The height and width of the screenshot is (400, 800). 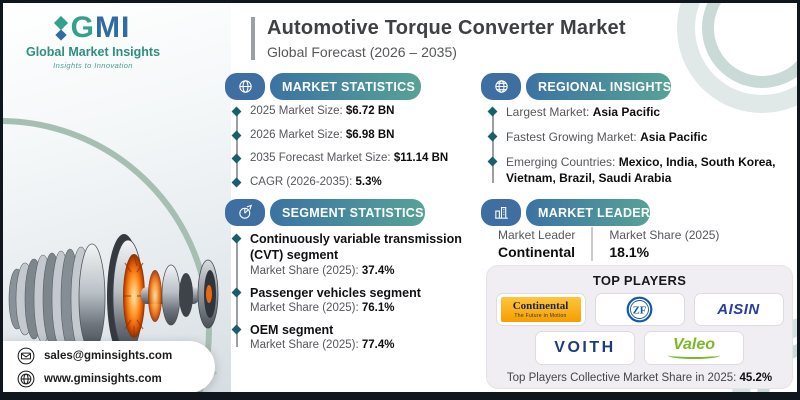 I want to click on player-logo-continental: Continental The Future in Motion, so click(x=540, y=309).